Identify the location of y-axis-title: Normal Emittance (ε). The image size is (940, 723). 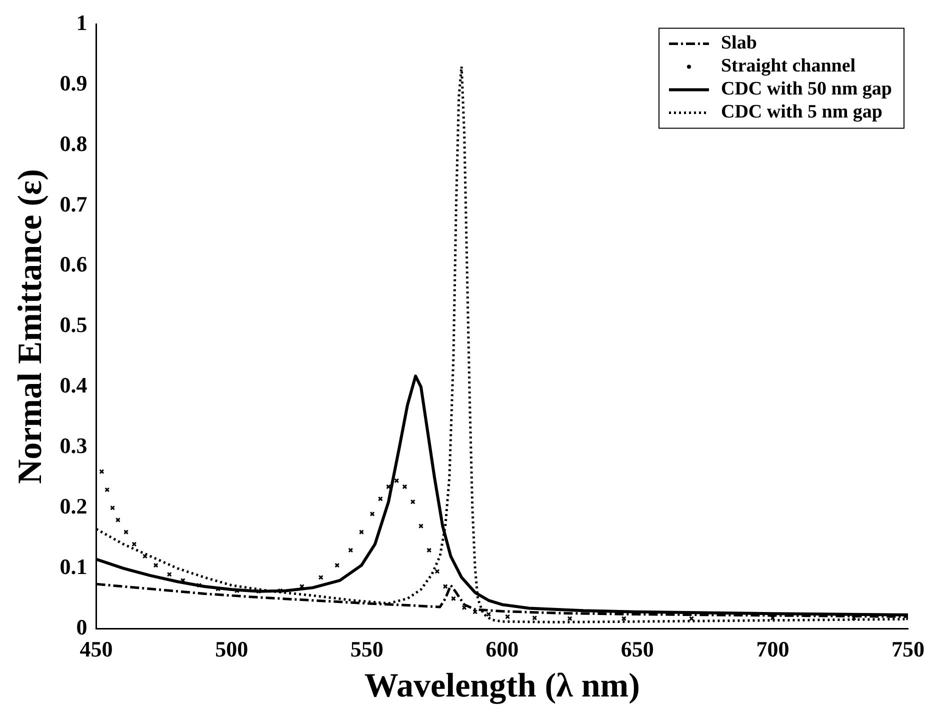
(31, 326).